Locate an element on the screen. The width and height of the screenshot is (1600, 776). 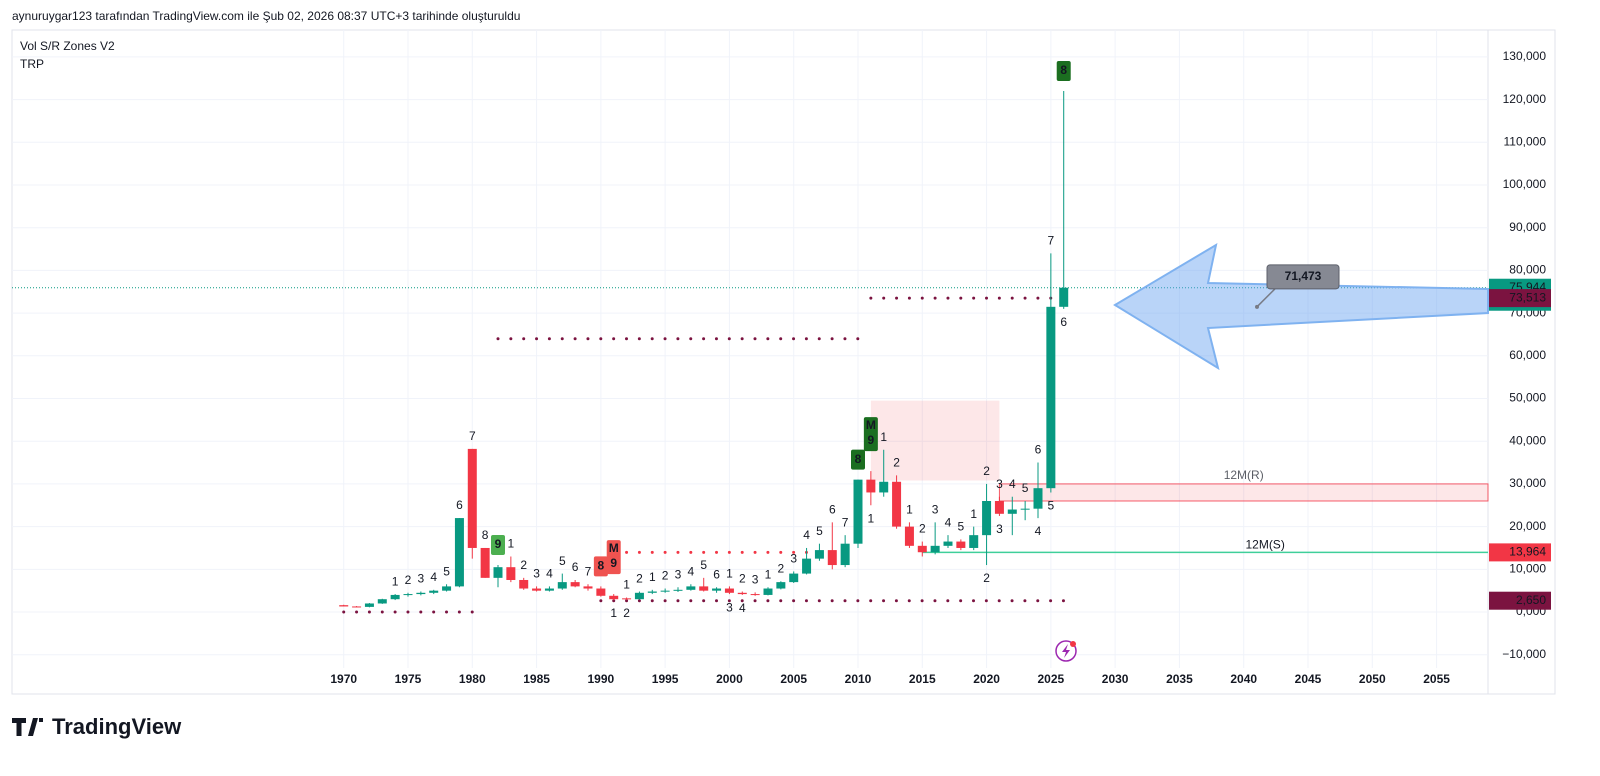
setup-label: 6 is located at coordinates (832, 510).